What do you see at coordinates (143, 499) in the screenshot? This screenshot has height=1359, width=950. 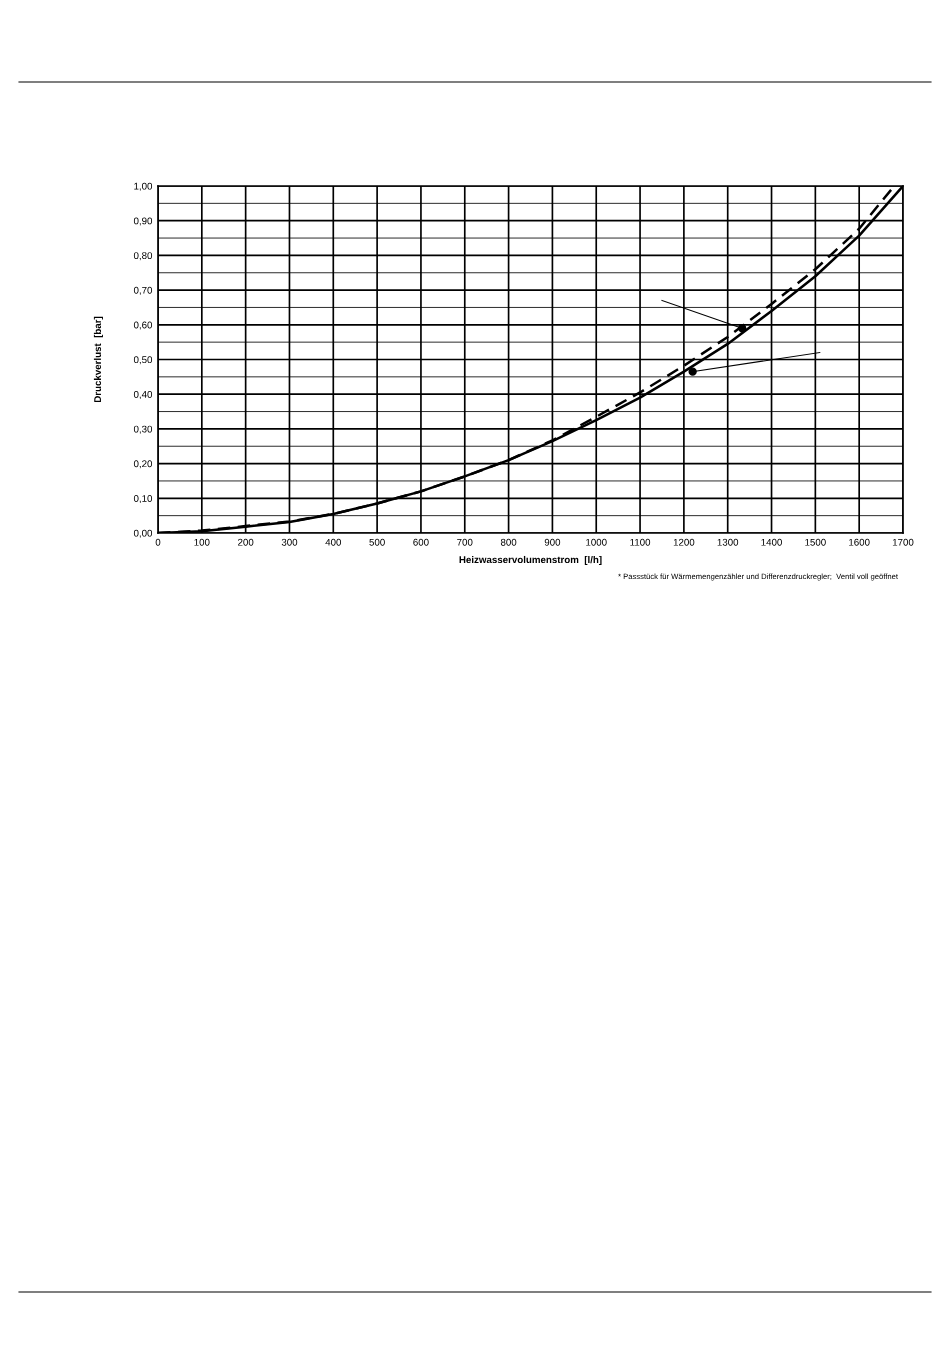 I see `y-tick-label: 0,10` at bounding box center [143, 499].